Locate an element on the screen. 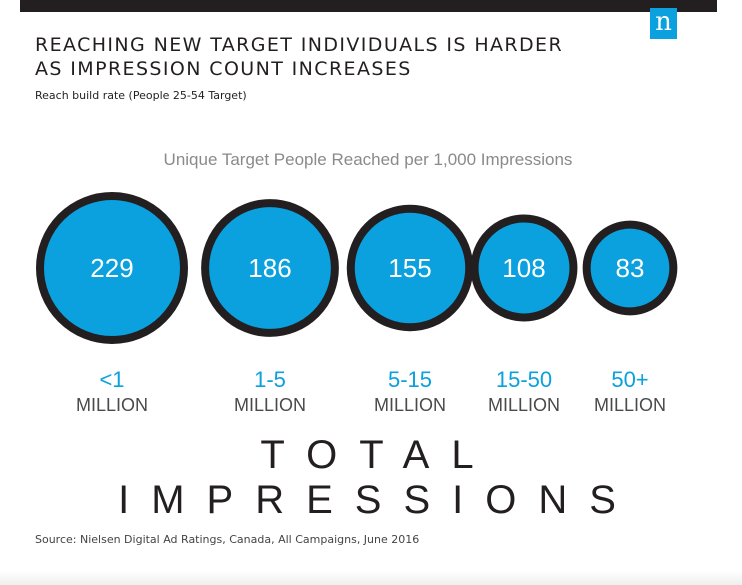 This screenshot has width=742, height=585. nielsen-logo-icon: n is located at coordinates (663, 23).